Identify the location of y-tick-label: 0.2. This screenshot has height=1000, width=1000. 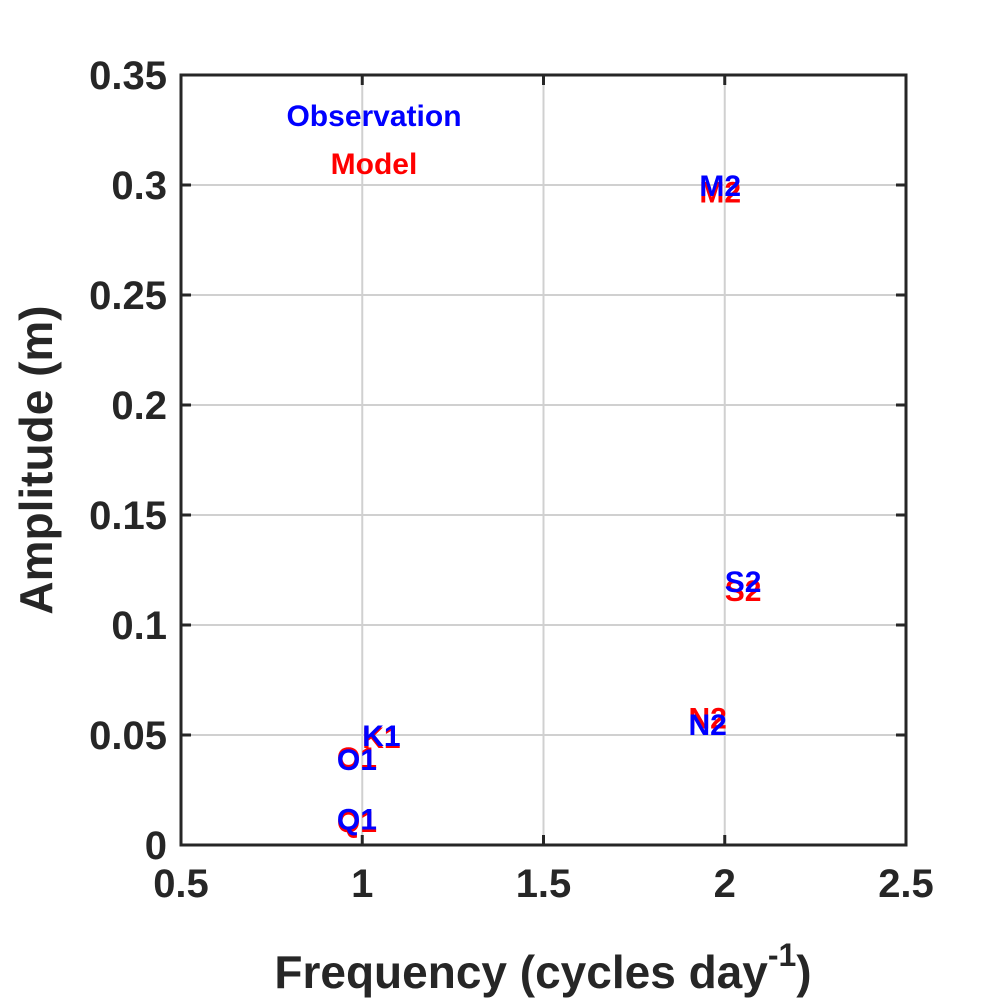
(139, 406).